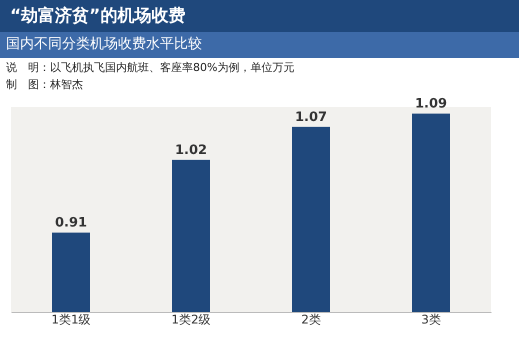  What do you see at coordinates (259, 16) in the screenshot?
I see `chart-title: “劫富济贫”的机场收费` at bounding box center [259, 16].